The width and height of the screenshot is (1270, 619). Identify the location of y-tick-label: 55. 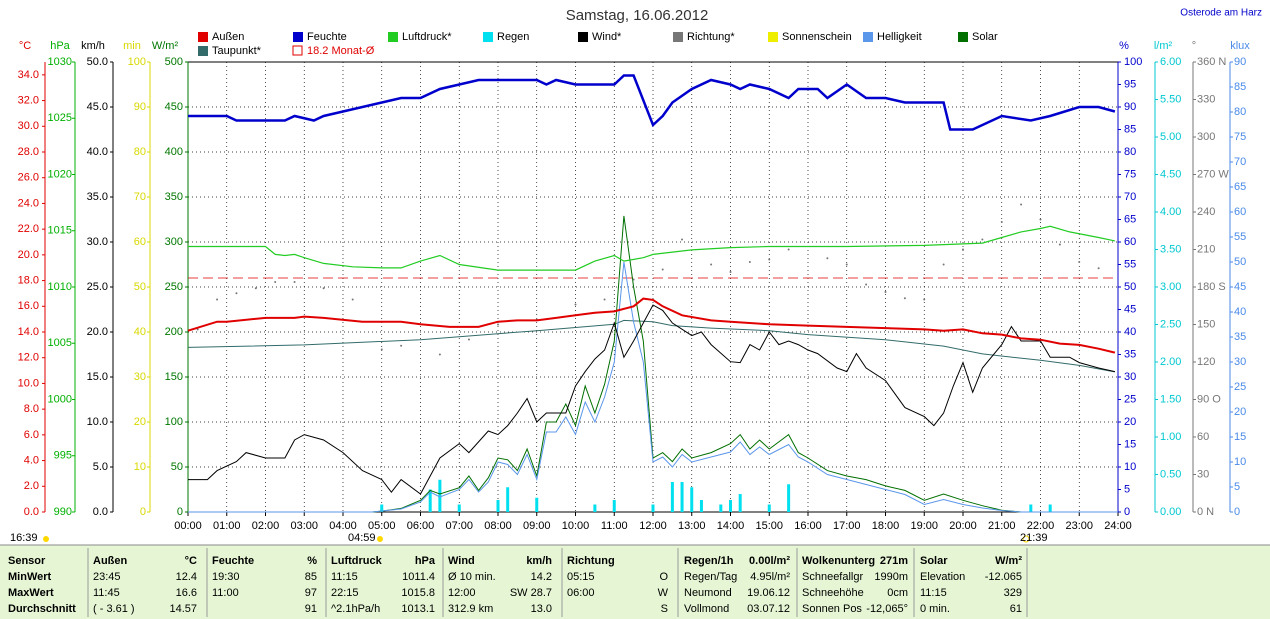
(1240, 237).